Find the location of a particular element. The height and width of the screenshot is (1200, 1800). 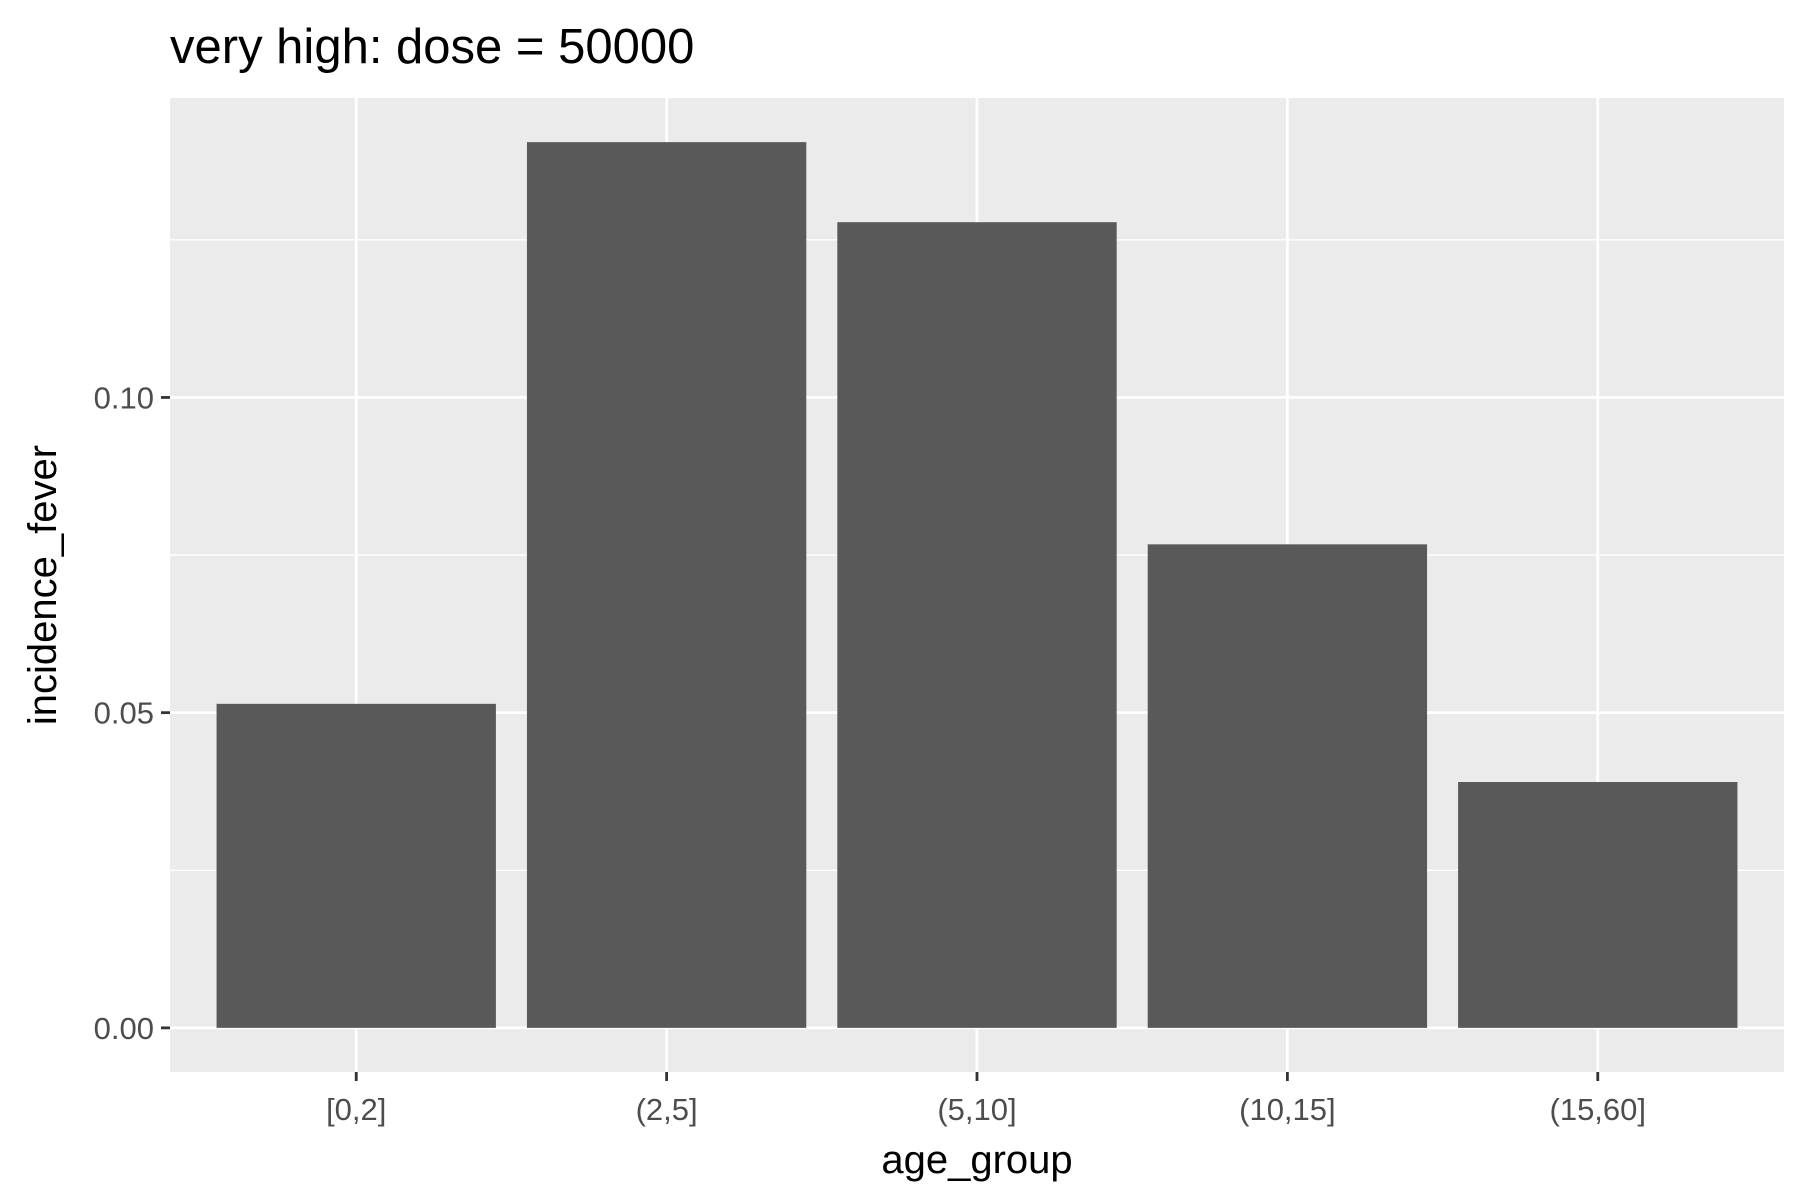

x-tick-label-0: [0,2] is located at coordinates (356, 1109).